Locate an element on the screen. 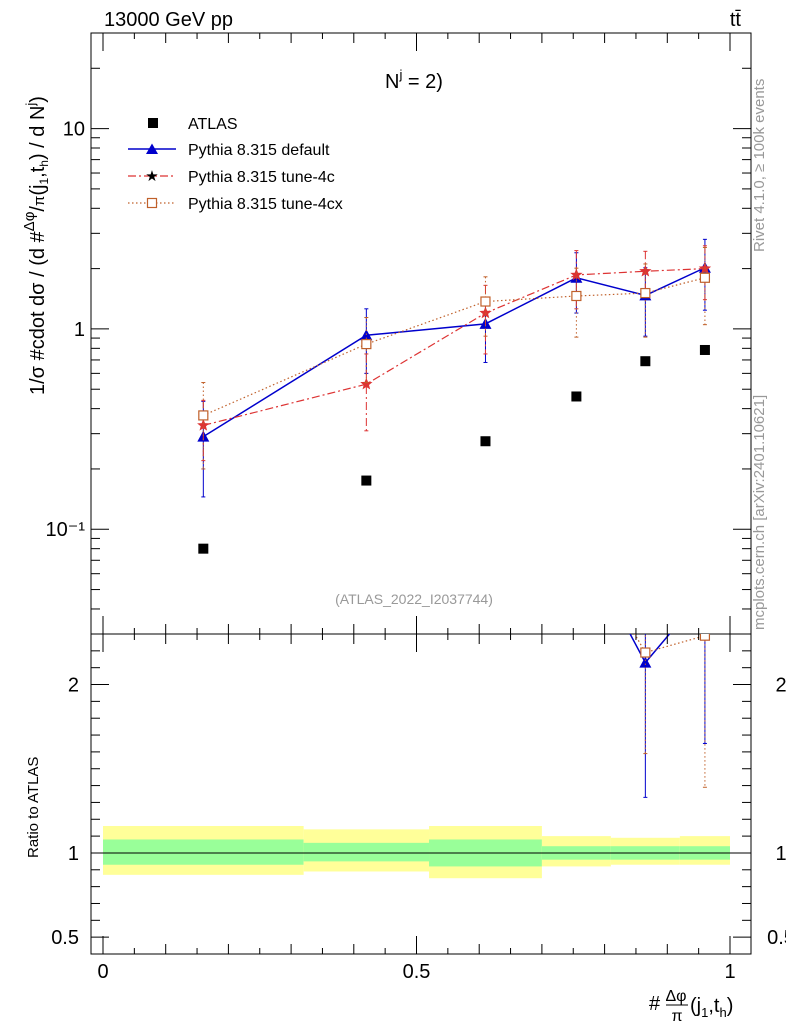 This screenshot has width=786, height=1024. svg-text: (j1,th) is located at coordinates (711, 1007).